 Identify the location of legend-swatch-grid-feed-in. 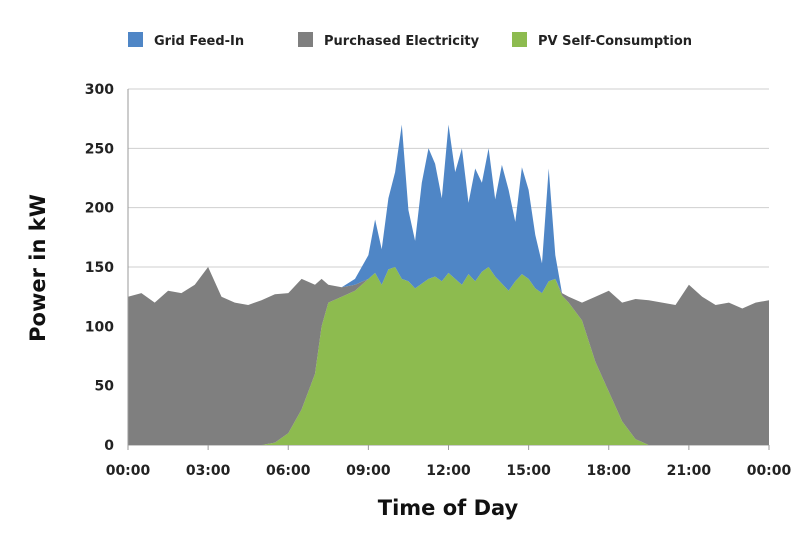
(135, 39).